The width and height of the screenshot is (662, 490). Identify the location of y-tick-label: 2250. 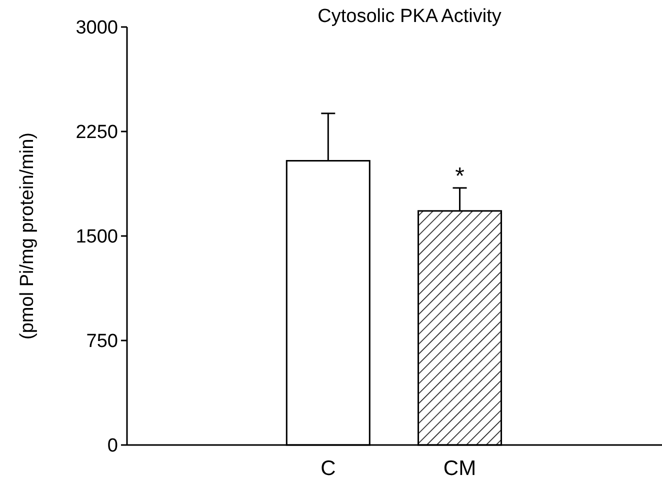
(97, 133).